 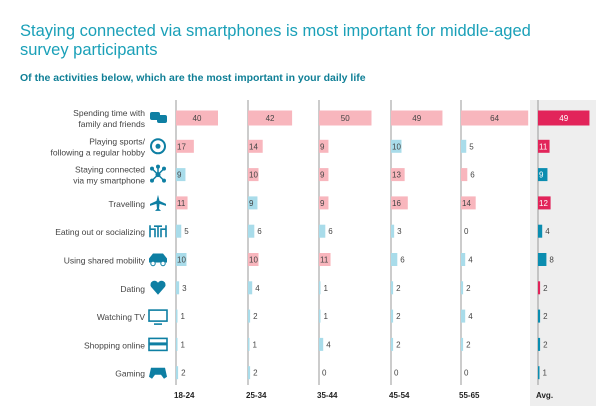 I want to click on category-label: Playing sports/, so click(x=117, y=141).